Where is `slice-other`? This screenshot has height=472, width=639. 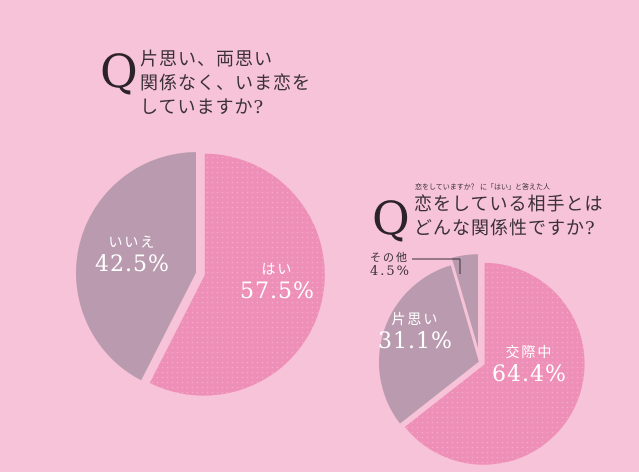 slice-other is located at coordinates (465, 304).